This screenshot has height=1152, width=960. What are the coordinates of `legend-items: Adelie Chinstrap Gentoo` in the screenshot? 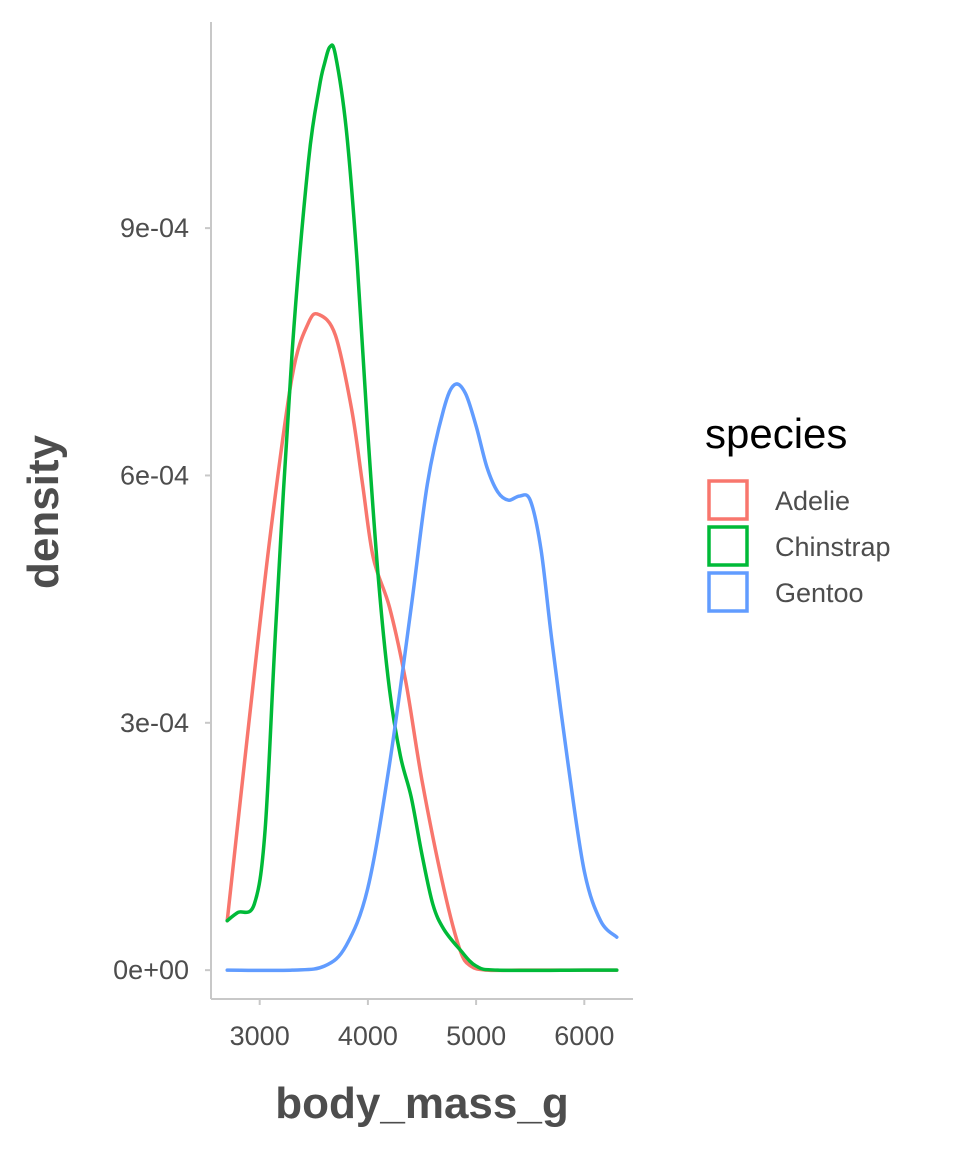 It's located at (799, 546).